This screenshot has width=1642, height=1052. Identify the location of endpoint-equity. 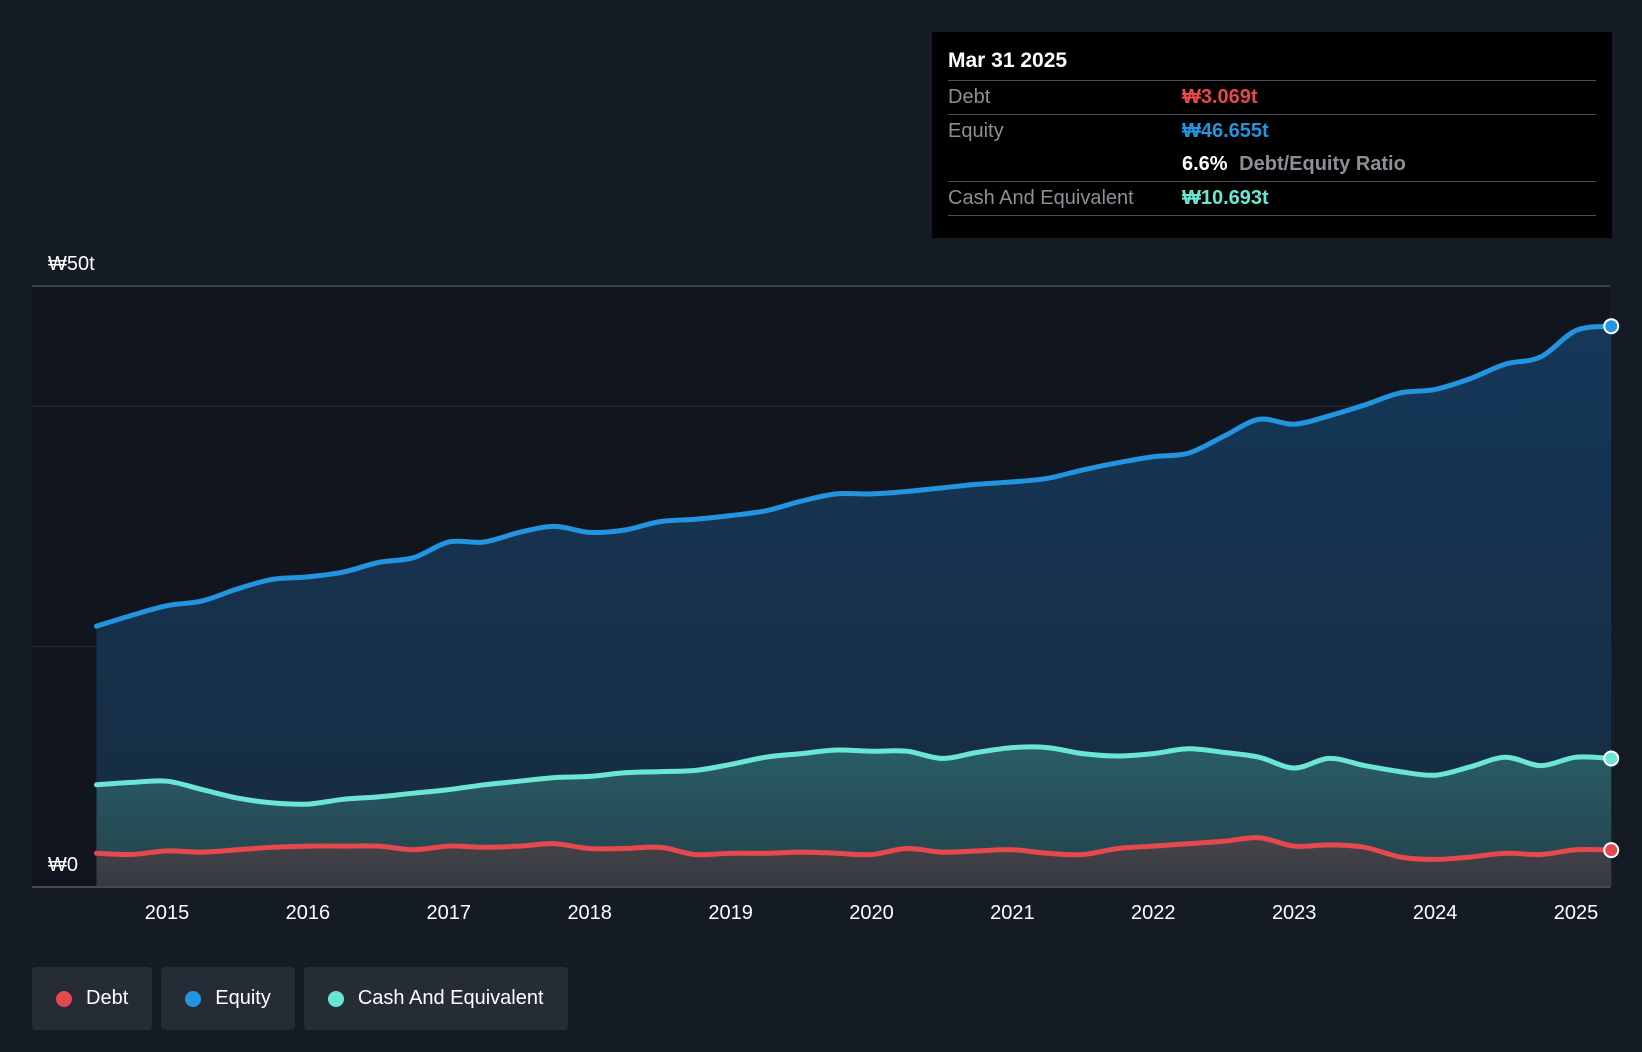
(1611, 326).